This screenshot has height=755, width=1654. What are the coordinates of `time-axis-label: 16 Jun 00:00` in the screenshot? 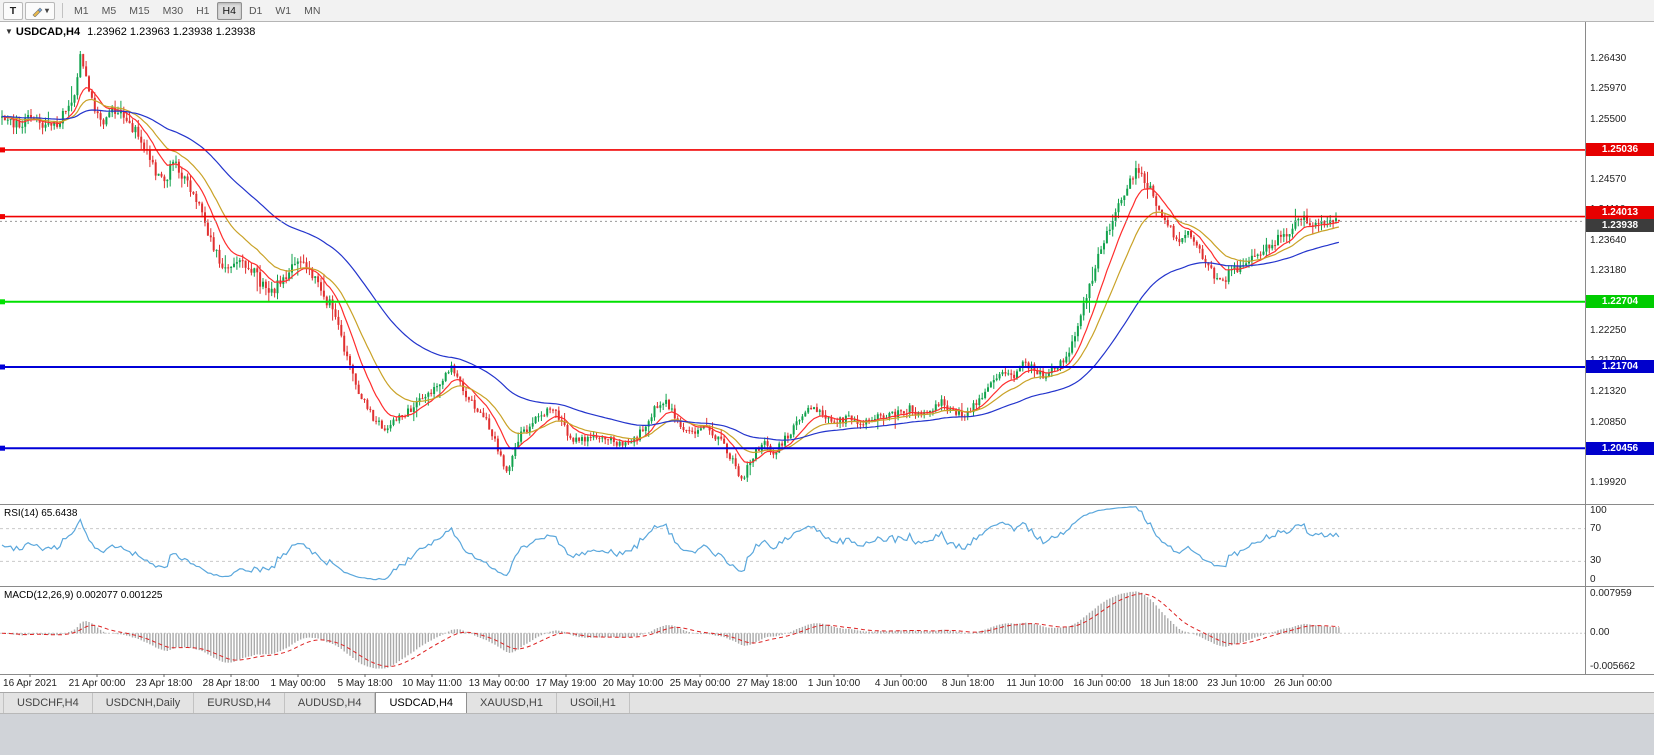 It's located at (1102, 683).